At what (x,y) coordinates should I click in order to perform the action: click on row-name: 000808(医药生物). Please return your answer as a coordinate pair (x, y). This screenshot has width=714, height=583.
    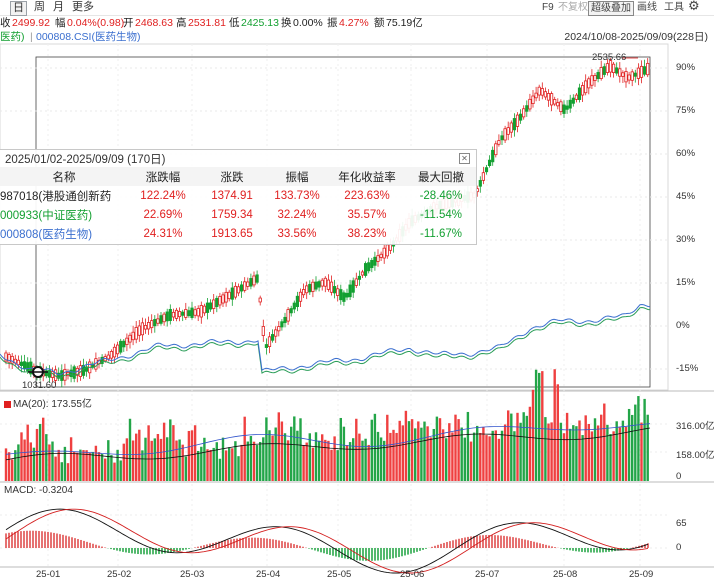
    Looking at the image, I should click on (46, 234).